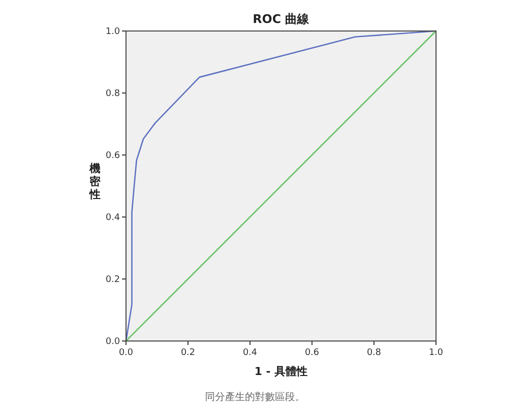 The height and width of the screenshot is (415, 518). I want to click on x-tick-label: 0.6, so click(312, 353).